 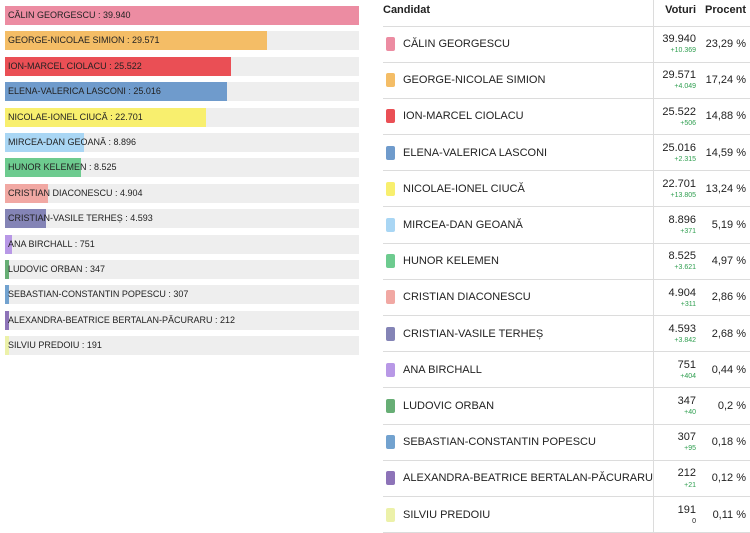 What do you see at coordinates (182, 244) in the screenshot?
I see `bar-track: ANA BIRCHALL : 751` at bounding box center [182, 244].